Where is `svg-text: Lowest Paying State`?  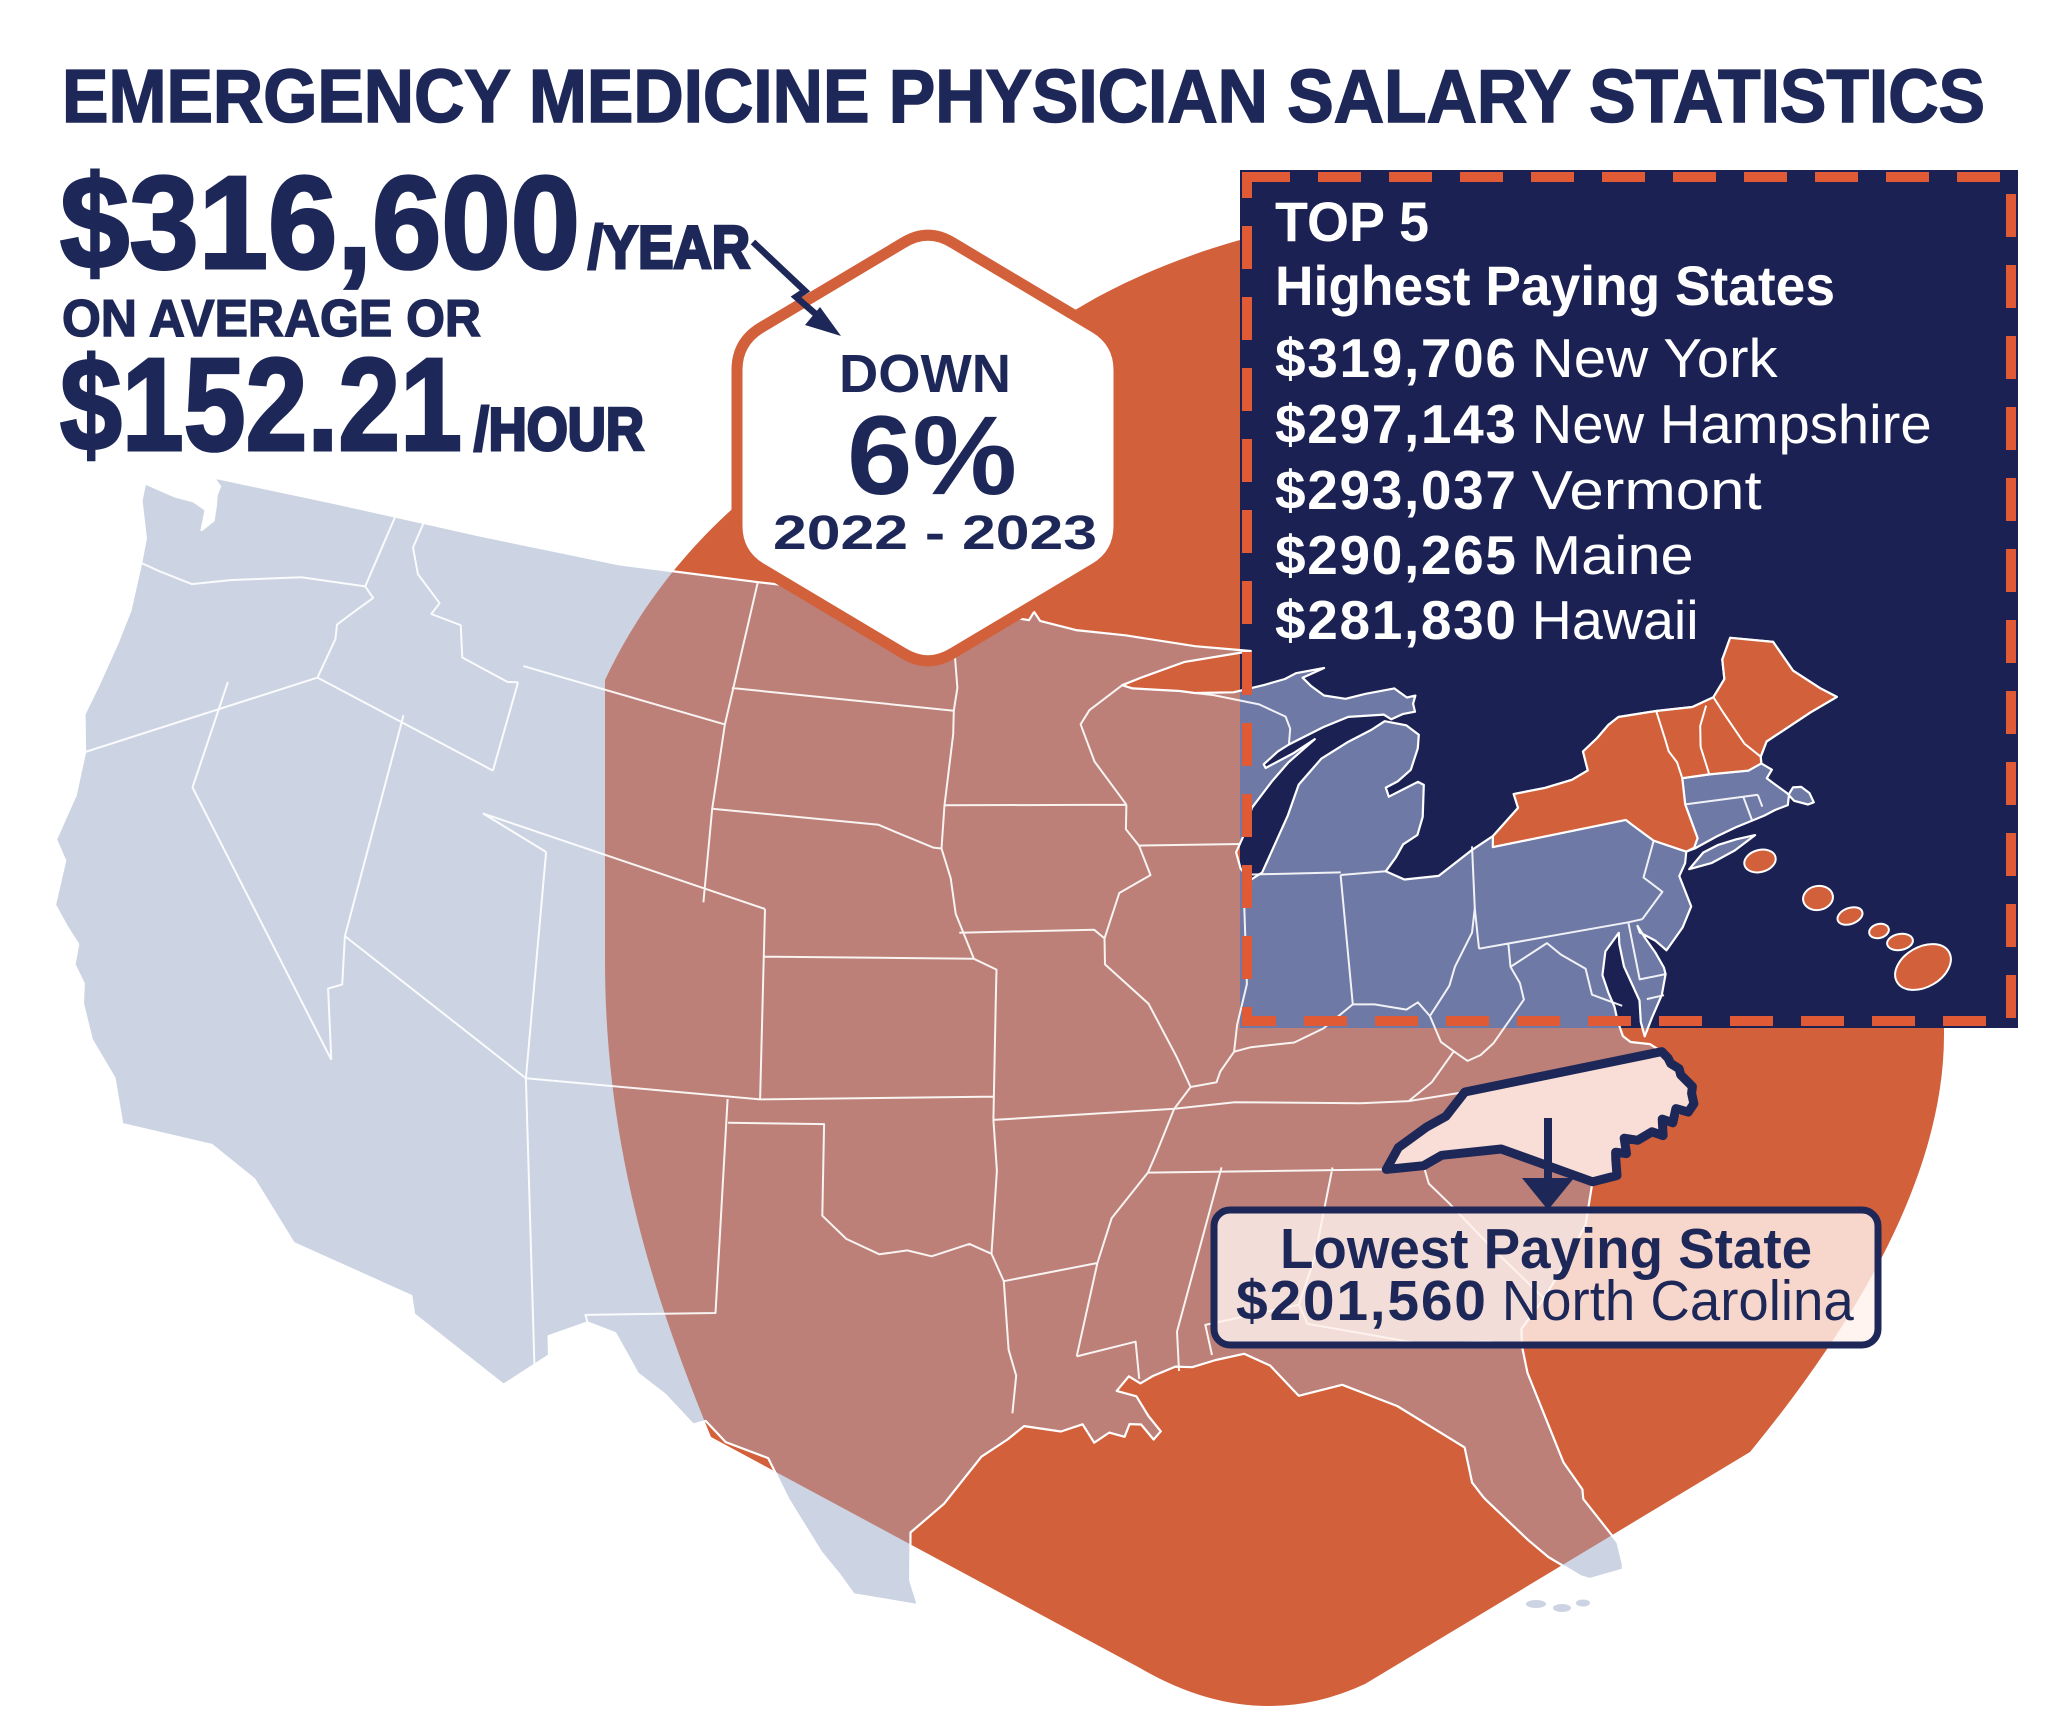
svg-text: Lowest Paying State is located at coordinates (1546, 1249).